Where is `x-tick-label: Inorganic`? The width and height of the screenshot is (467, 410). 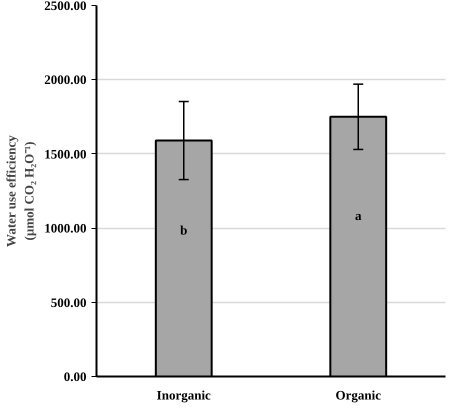 x-tick-label: Inorganic is located at coordinates (184, 395).